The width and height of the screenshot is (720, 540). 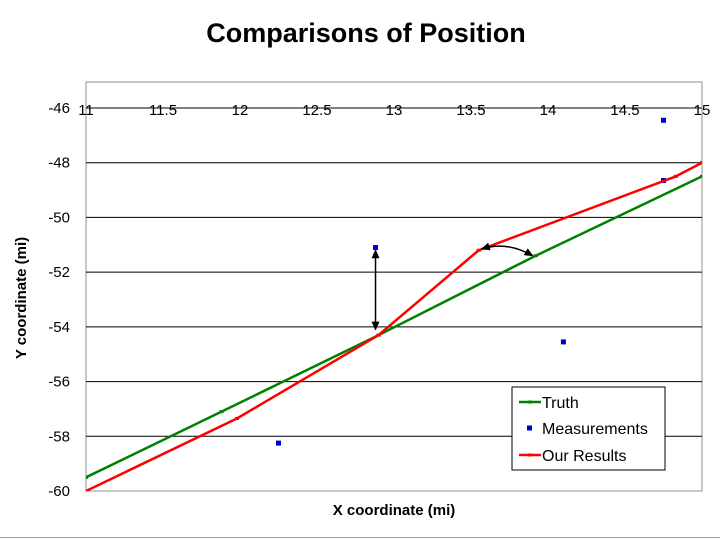 I want to click on legend: Truth Measurements Our Results, so click(x=588, y=428).